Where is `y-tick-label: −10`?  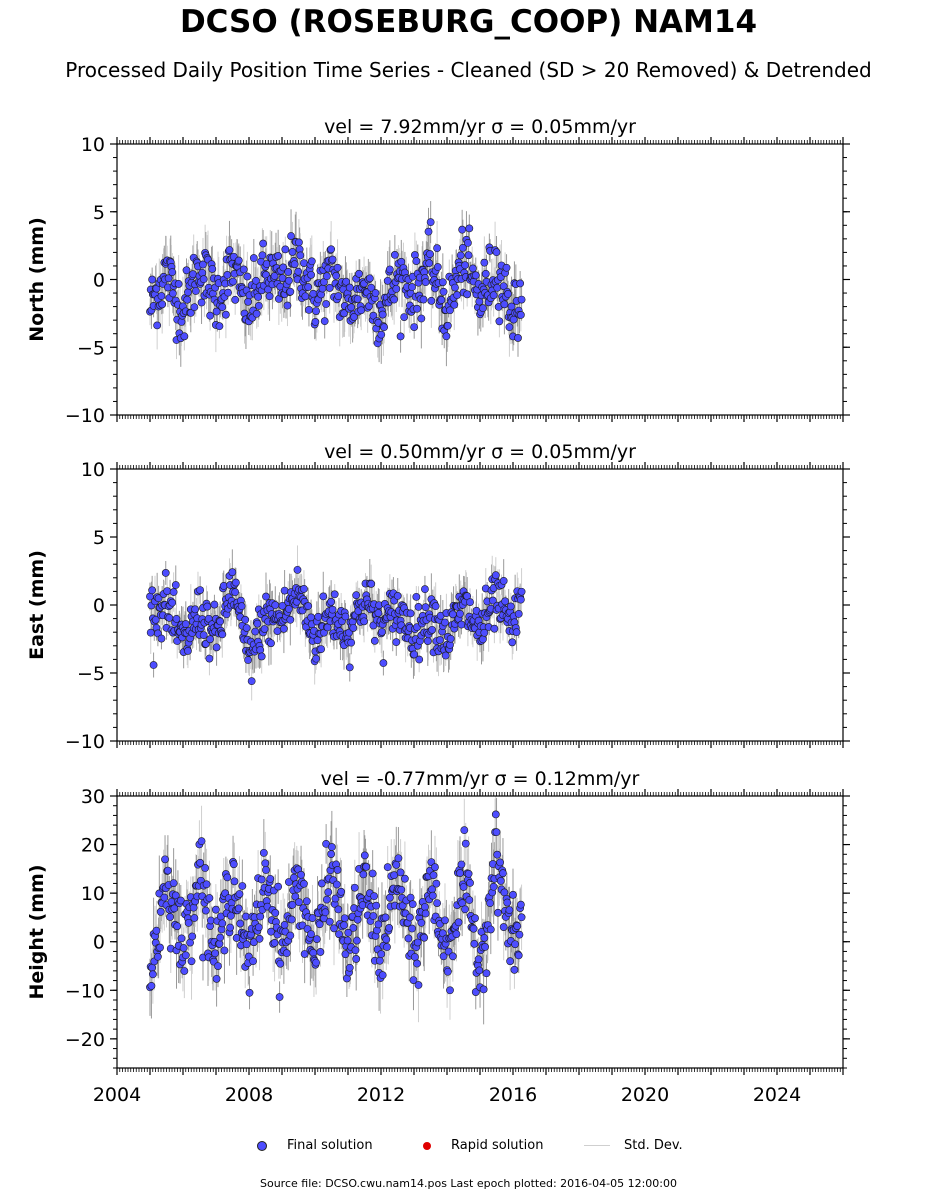
y-tick-label: −10 is located at coordinates (85, 991).